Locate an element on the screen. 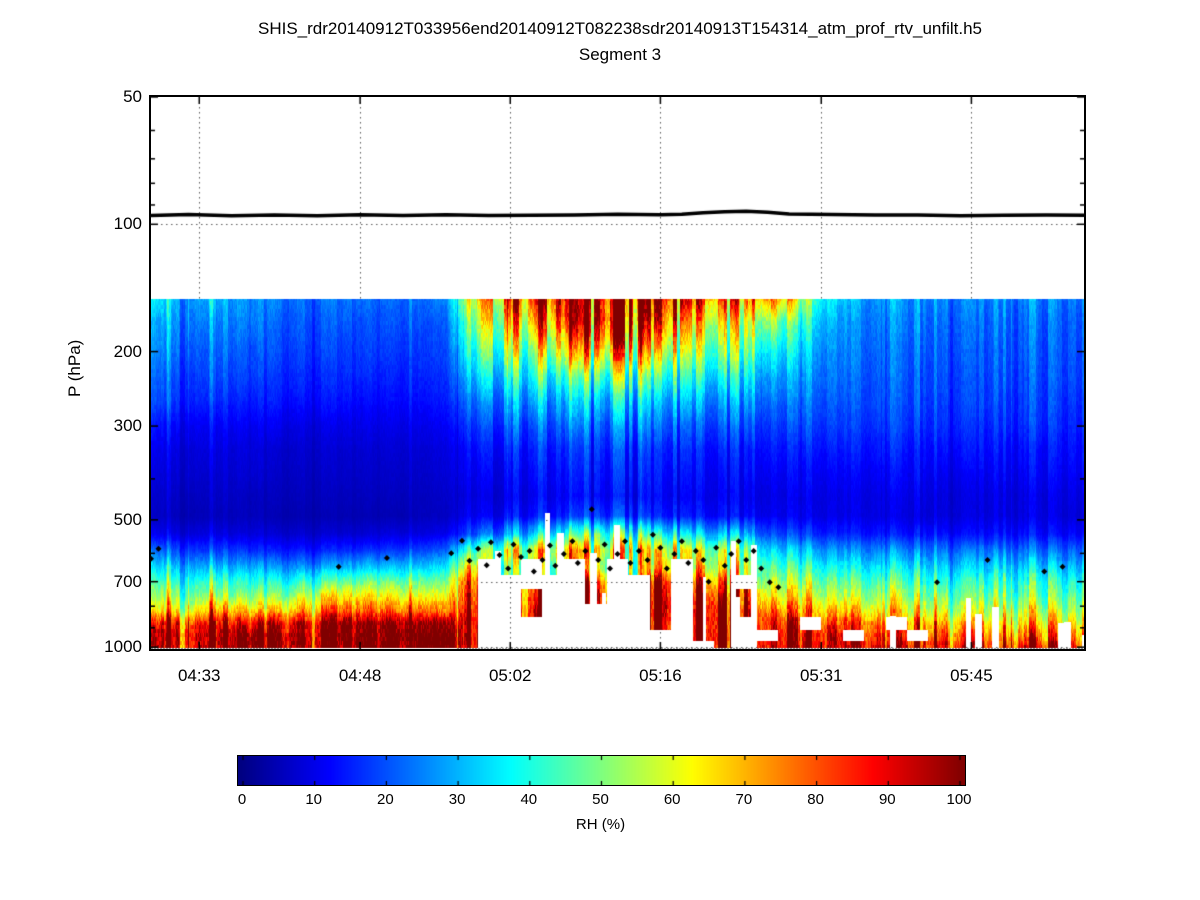  colorbar-gradient-canvas is located at coordinates (601, 770).